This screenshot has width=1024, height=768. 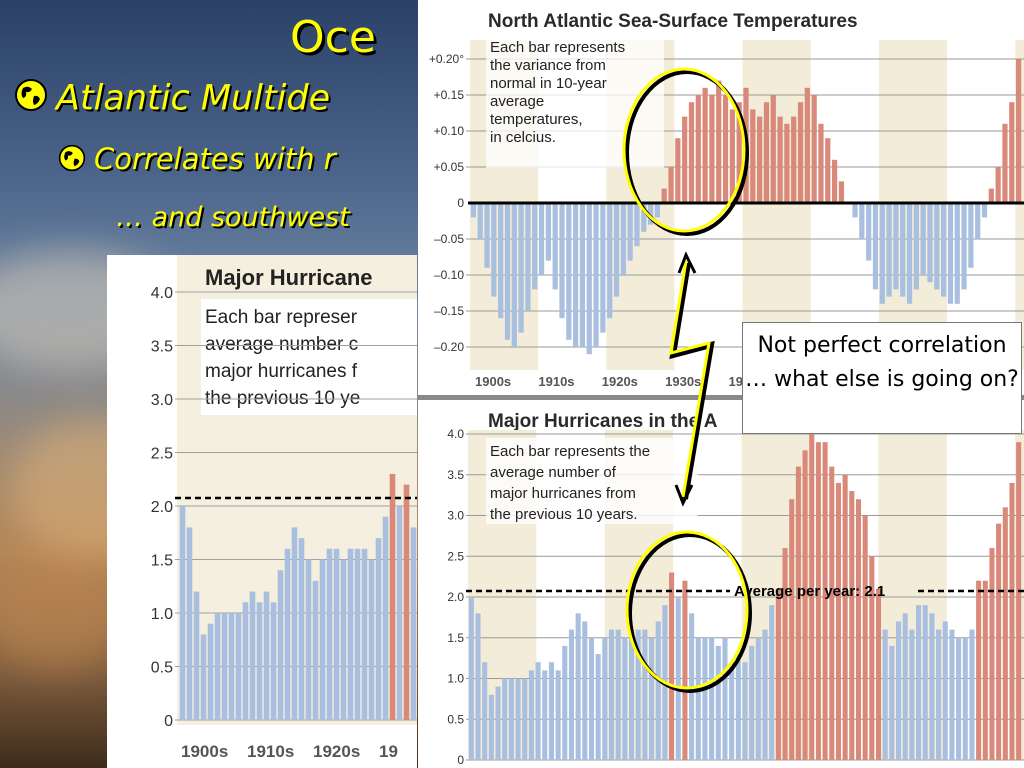 I want to click on y-tick-label: 0.5, so click(x=162, y=668).